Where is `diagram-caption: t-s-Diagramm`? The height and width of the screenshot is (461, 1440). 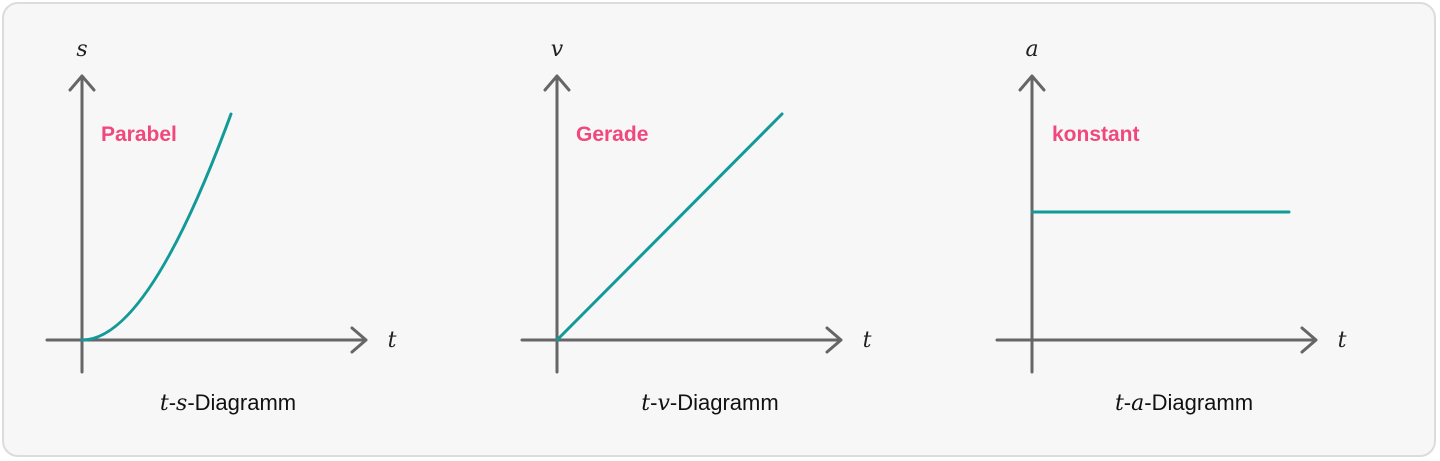
diagram-caption: t-s-Diagramm is located at coordinates (228, 403).